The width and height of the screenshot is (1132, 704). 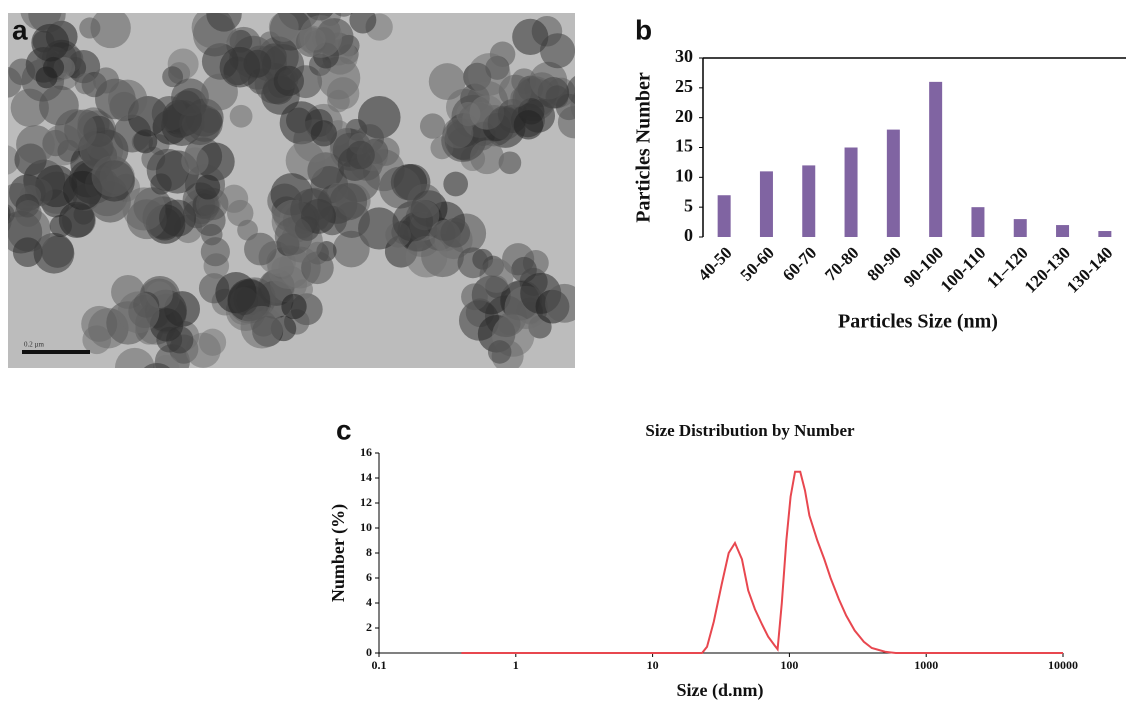 I want to click on chart-title: Size Distribution by Number, so click(x=750, y=430).